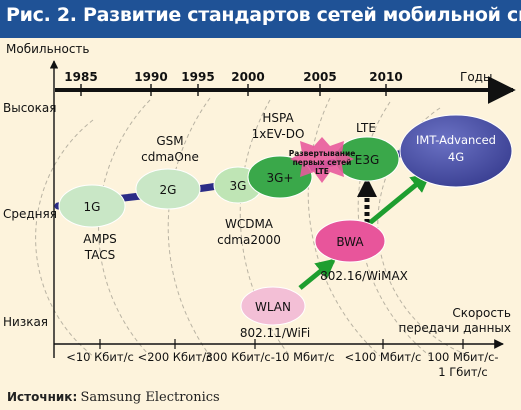  I want to click on time-axis-year: 2010, so click(385, 77).